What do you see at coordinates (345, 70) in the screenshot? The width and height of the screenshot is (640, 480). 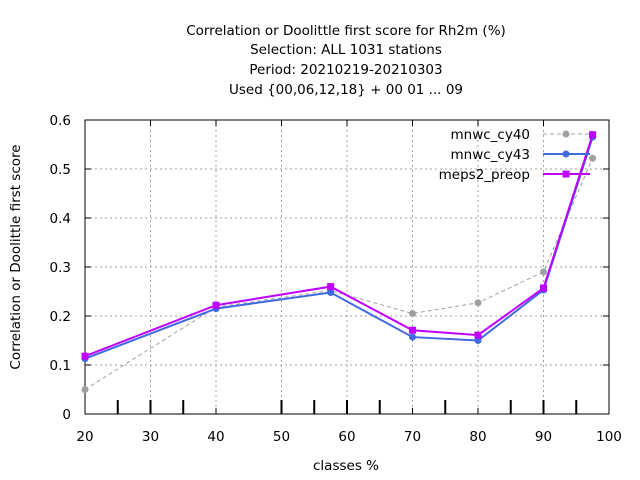 I see `title-line-3: Period: 20210219-20210303` at bounding box center [345, 70].